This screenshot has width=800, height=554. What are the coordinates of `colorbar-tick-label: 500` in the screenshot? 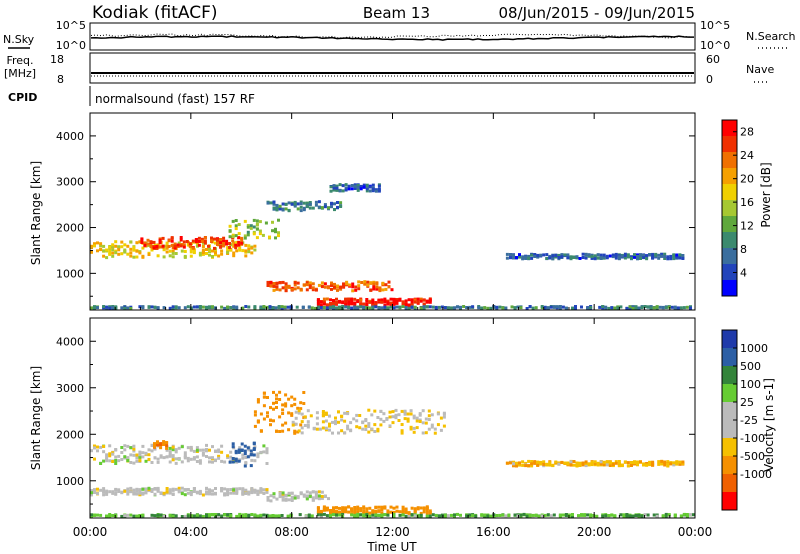 It's located at (750, 366).